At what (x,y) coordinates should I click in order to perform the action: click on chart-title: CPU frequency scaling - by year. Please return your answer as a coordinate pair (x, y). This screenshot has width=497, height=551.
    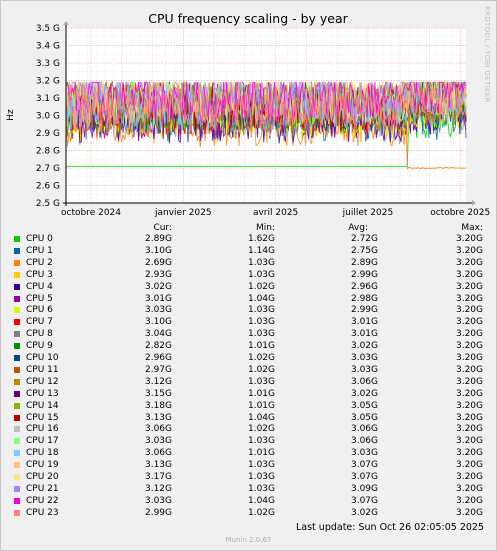
    Looking at the image, I should click on (248, 18).